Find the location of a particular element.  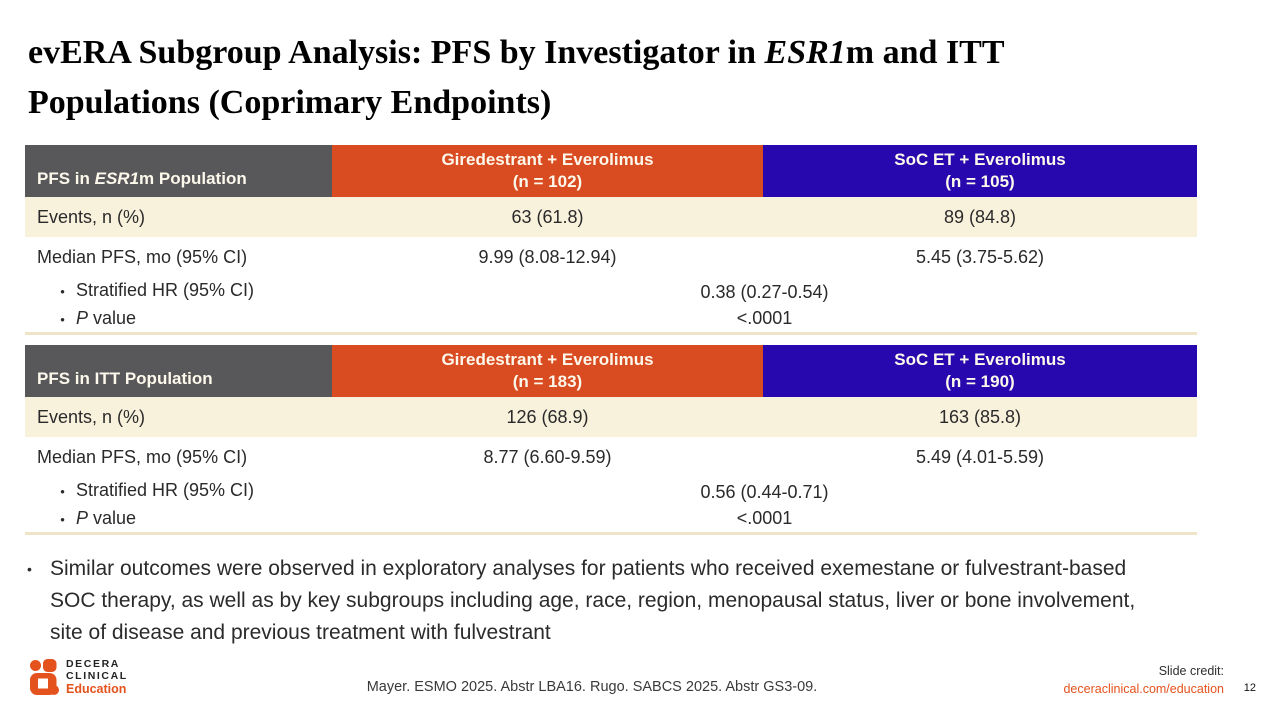

population-header-cell: PFS in ITT Population is located at coordinates (178, 371).